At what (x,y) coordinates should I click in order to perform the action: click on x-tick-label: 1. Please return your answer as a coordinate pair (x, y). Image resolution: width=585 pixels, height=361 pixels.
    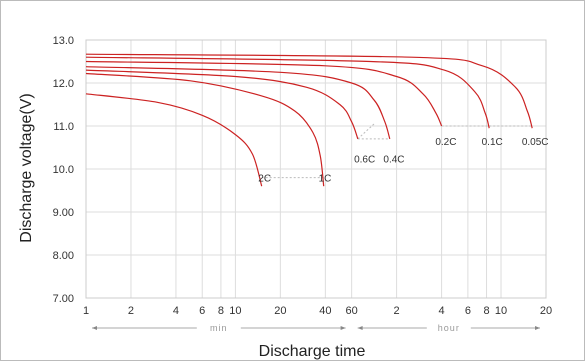
    Looking at the image, I should click on (86, 311).